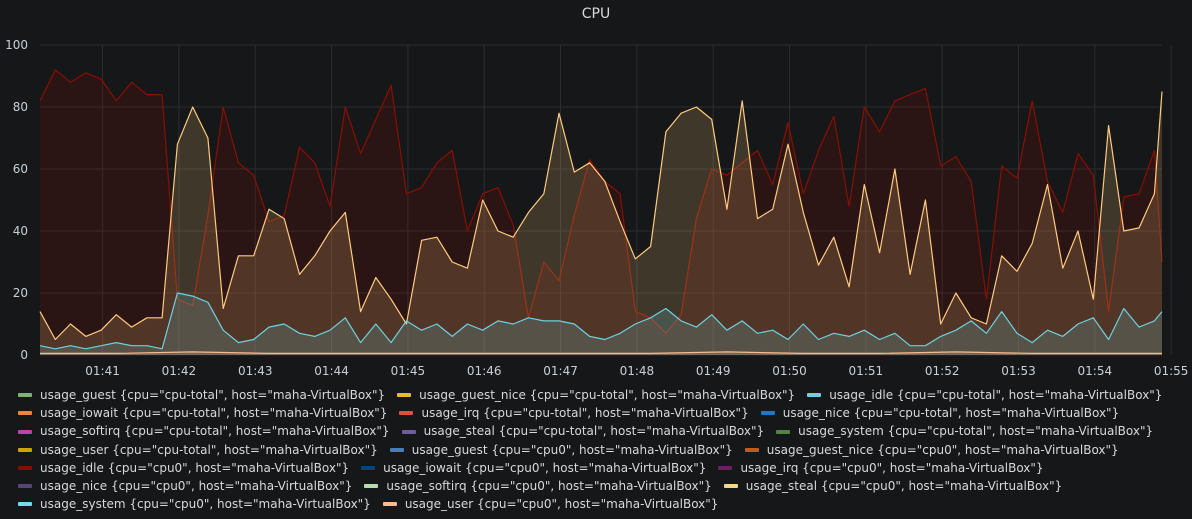 This screenshot has height=519, width=1192. What do you see at coordinates (866, 371) in the screenshot?
I see `x-tick-label: 01:51` at bounding box center [866, 371].